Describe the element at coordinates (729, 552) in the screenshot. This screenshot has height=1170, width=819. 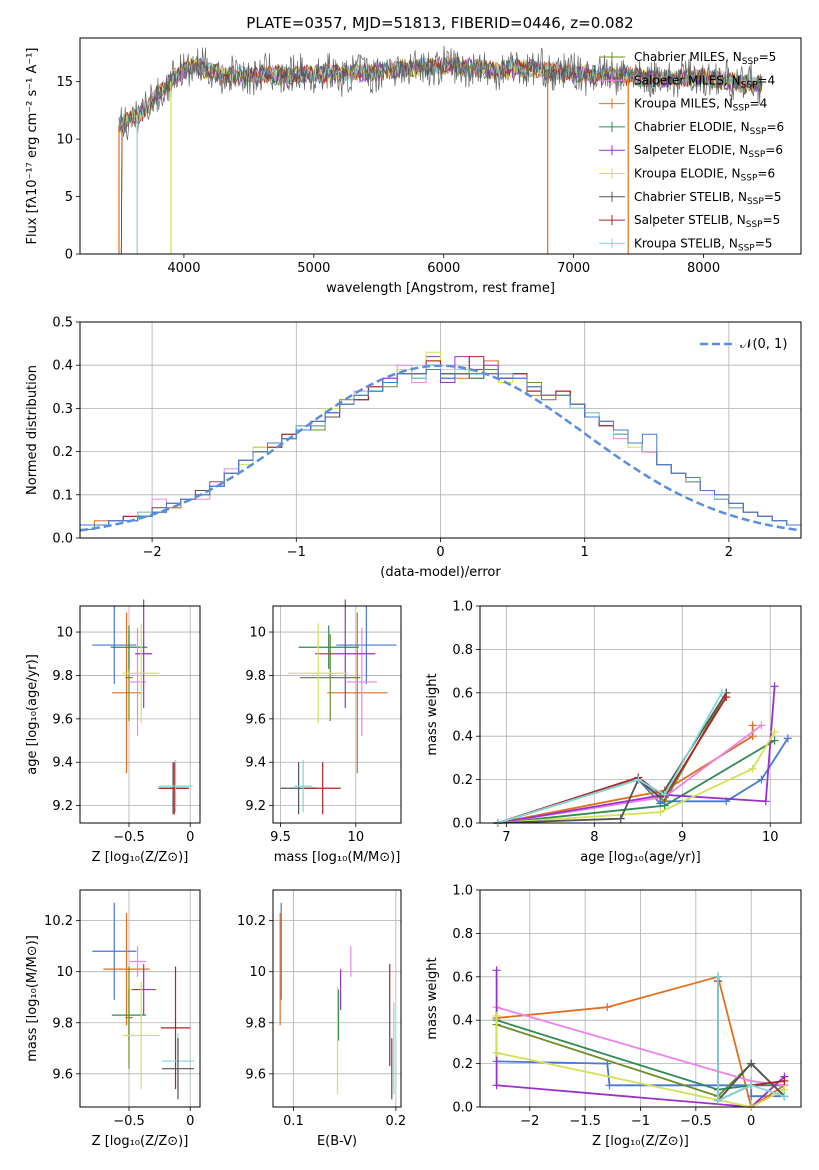
I see `x-tick-label: 2` at that location.